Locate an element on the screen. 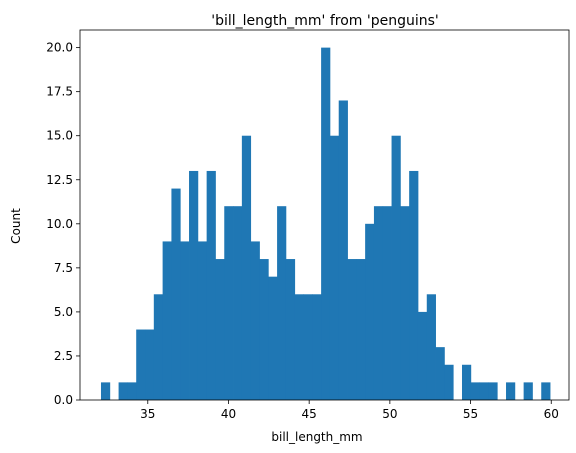 Image resolution: width=576 pixels, height=453 pixels. y-tick-label: 12.5 is located at coordinates (59, 180).